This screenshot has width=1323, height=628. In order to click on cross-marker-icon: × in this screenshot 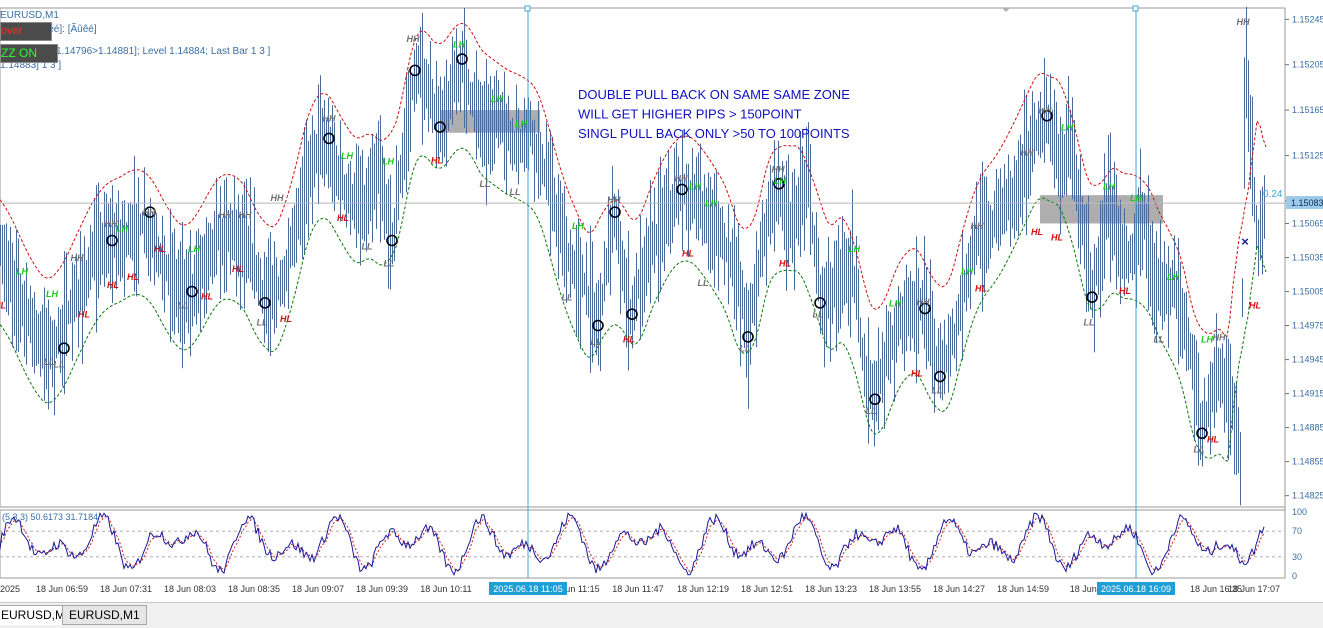, I will do `click(1245, 241)`.